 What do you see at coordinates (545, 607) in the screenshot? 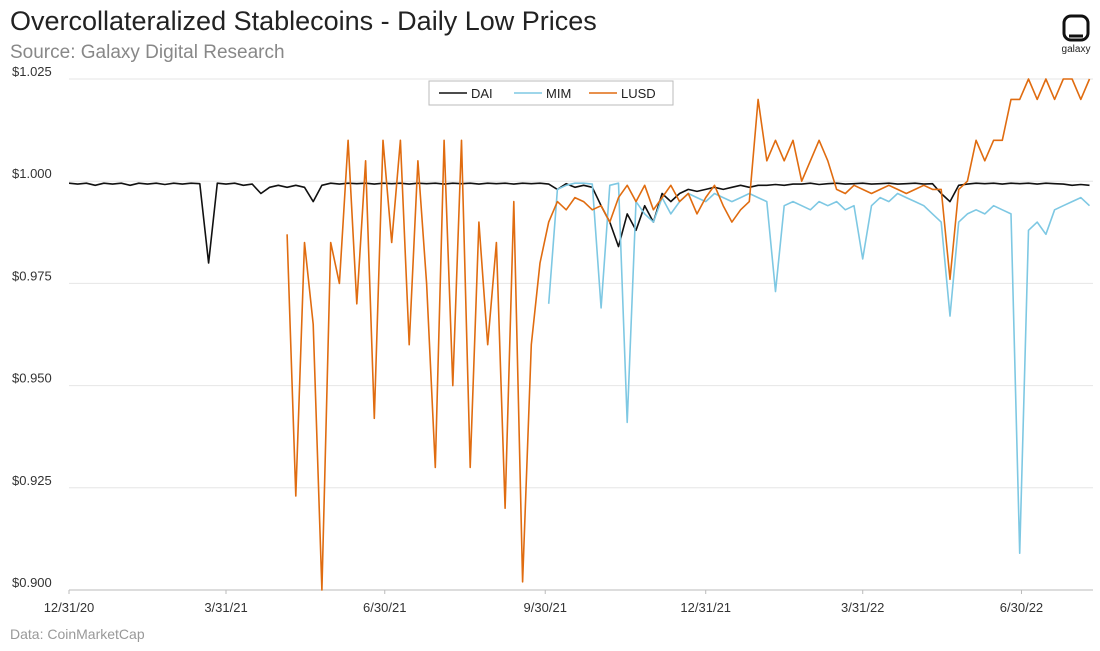
I see `x-tick-label: 9/30/21` at bounding box center [545, 607].